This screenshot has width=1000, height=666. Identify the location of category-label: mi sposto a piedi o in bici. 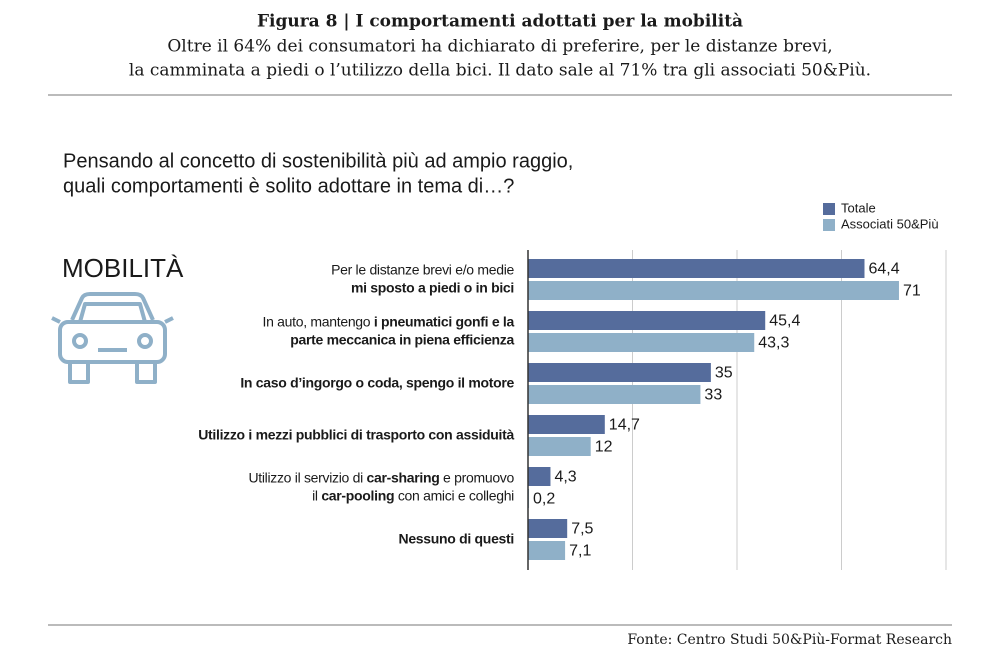
(432, 287).